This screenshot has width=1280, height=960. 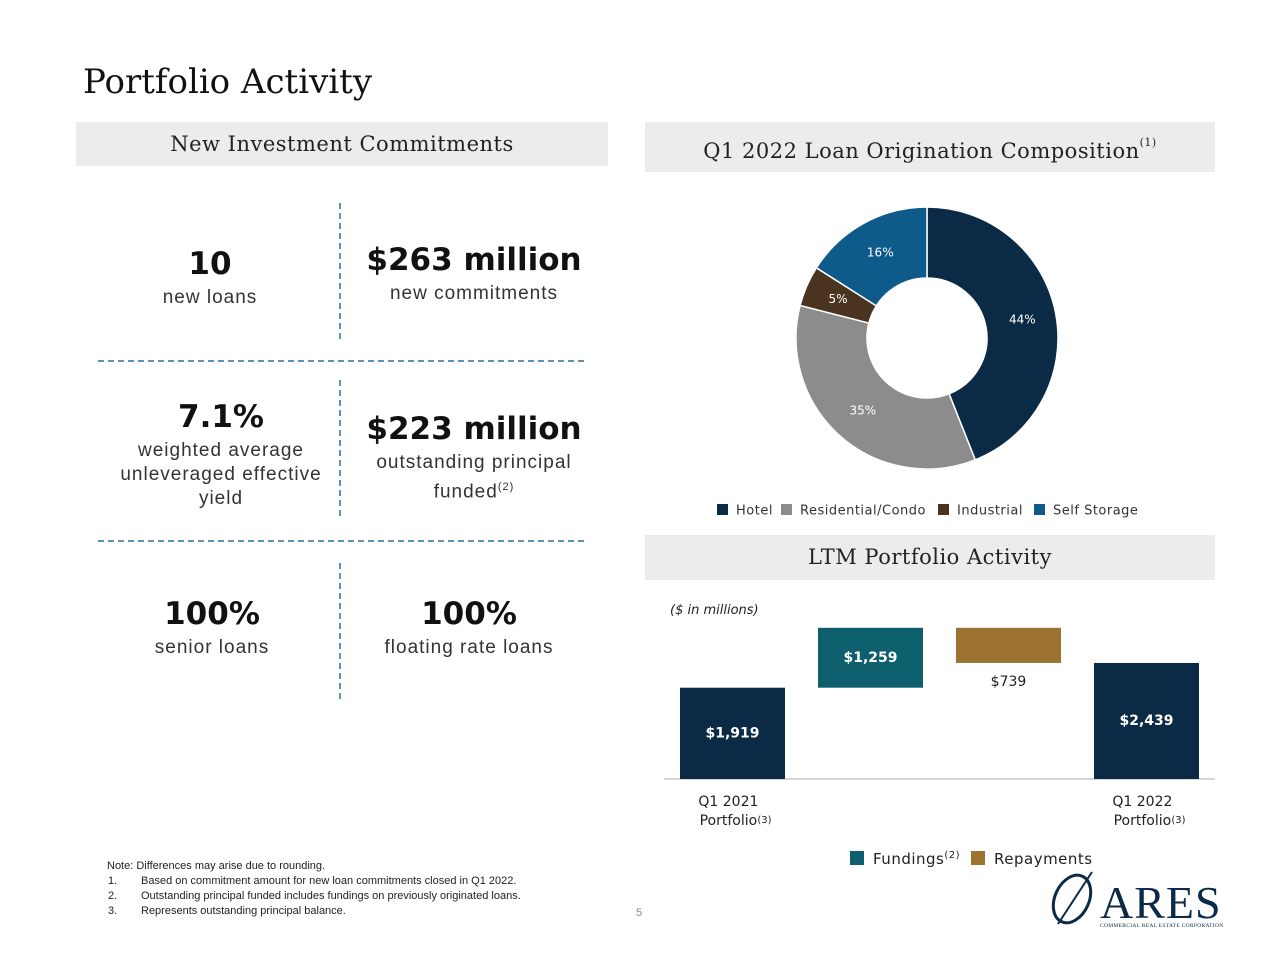 I want to click on legend-label: Hotel, so click(x=754, y=511).